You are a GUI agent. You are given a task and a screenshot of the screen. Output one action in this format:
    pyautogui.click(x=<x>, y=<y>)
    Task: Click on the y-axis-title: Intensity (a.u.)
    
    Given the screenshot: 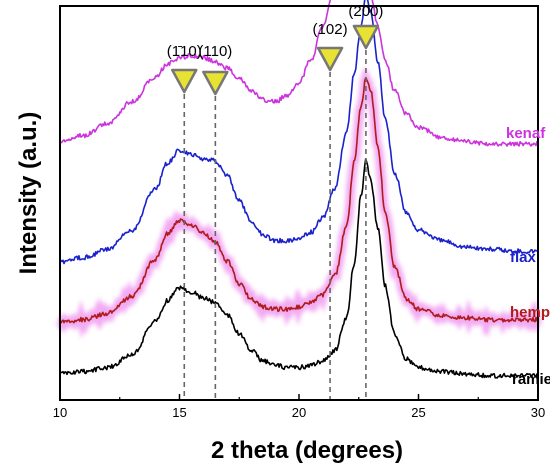 What is the action you would take?
    pyautogui.click(x=28, y=193)
    